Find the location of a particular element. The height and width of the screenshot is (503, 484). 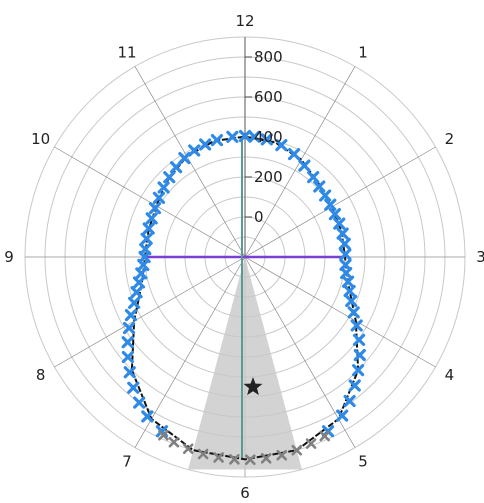

radial-tick-label: 400 is located at coordinates (268, 137).